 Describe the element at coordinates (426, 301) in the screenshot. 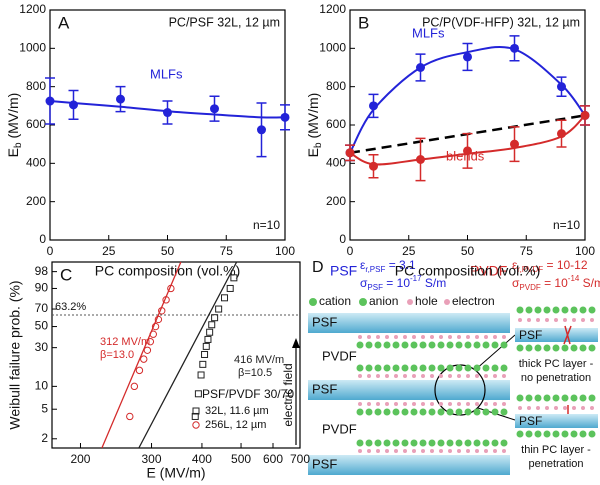

I see `legend-item: hole` at that location.